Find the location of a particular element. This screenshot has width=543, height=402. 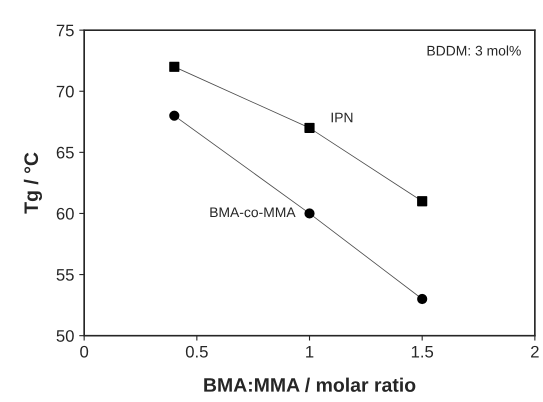

series-label: BMA-co-MMA is located at coordinates (253, 213).